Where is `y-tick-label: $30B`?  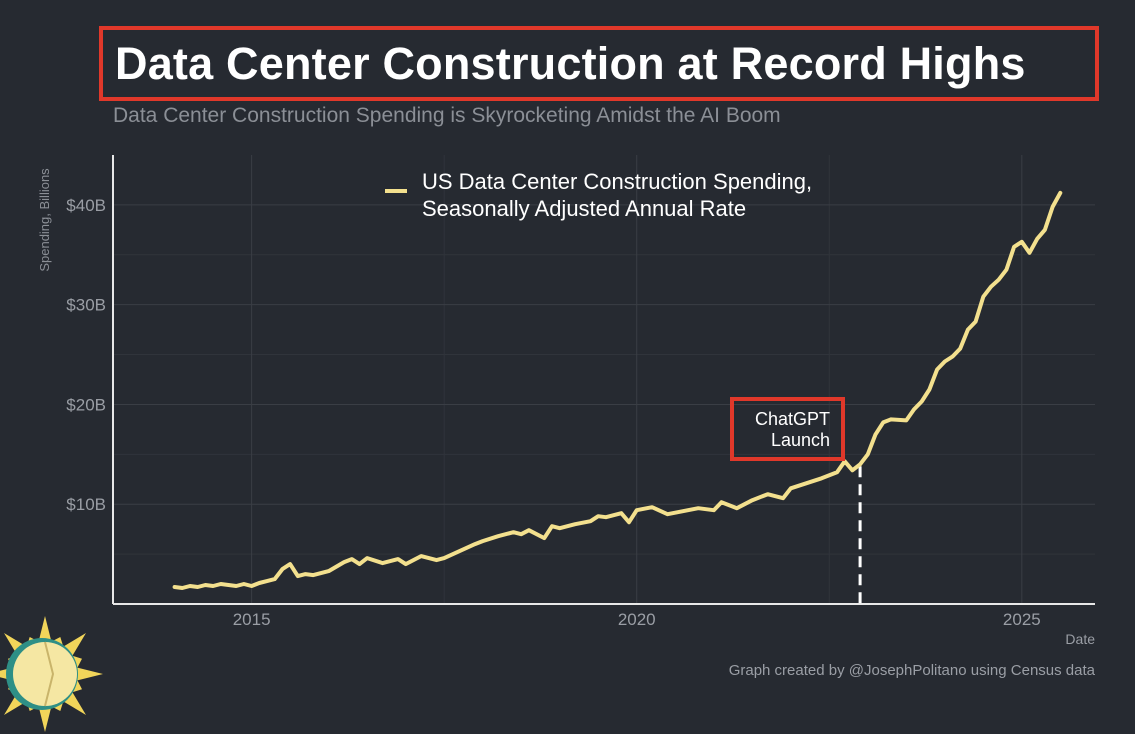
y-tick-label: $30B is located at coordinates (86, 305).